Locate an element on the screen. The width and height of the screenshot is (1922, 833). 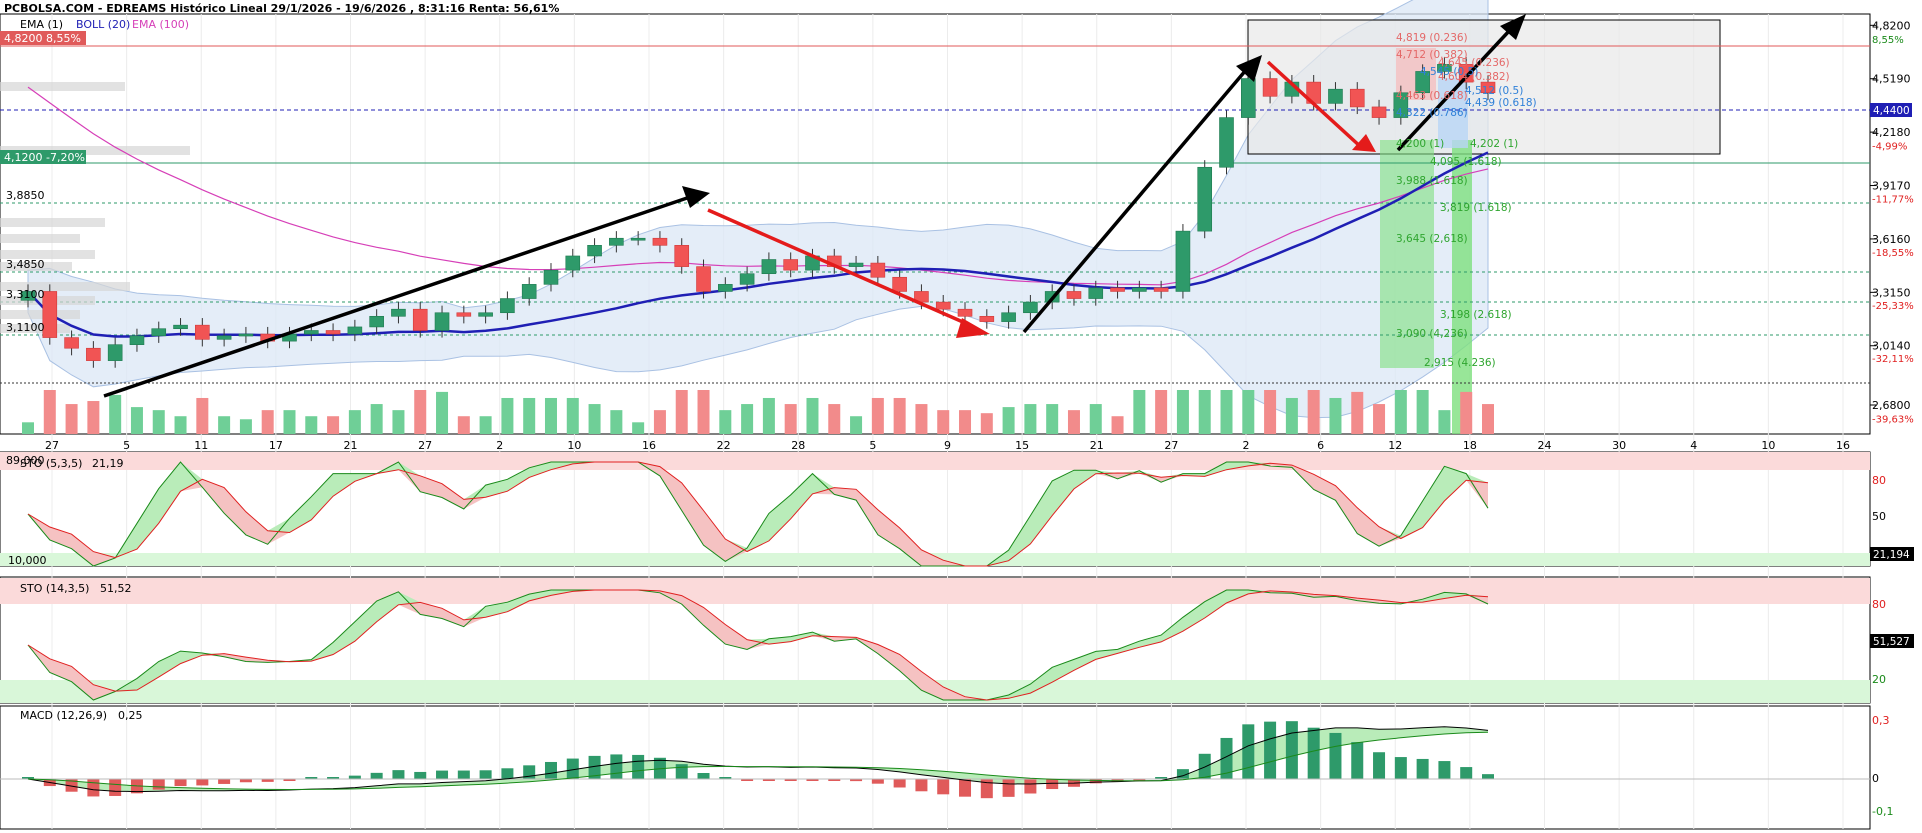
macd-tick-0: 0 is located at coordinates (1875, 778).